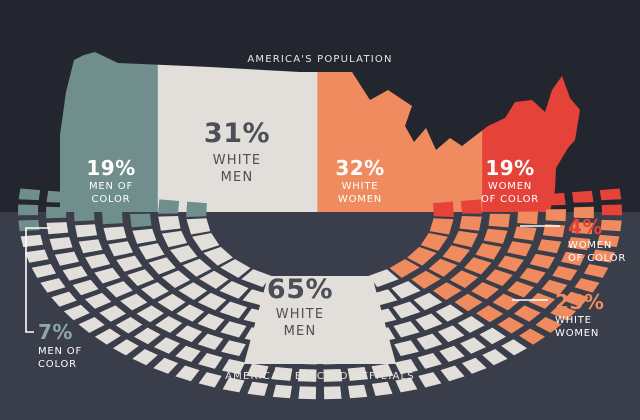 Image resolution: width=640 pixels, height=420 pixels. Describe the element at coordinates (111, 193) in the screenshot. I see `population-men-of-color-label: MEN OF COLOR` at that location.